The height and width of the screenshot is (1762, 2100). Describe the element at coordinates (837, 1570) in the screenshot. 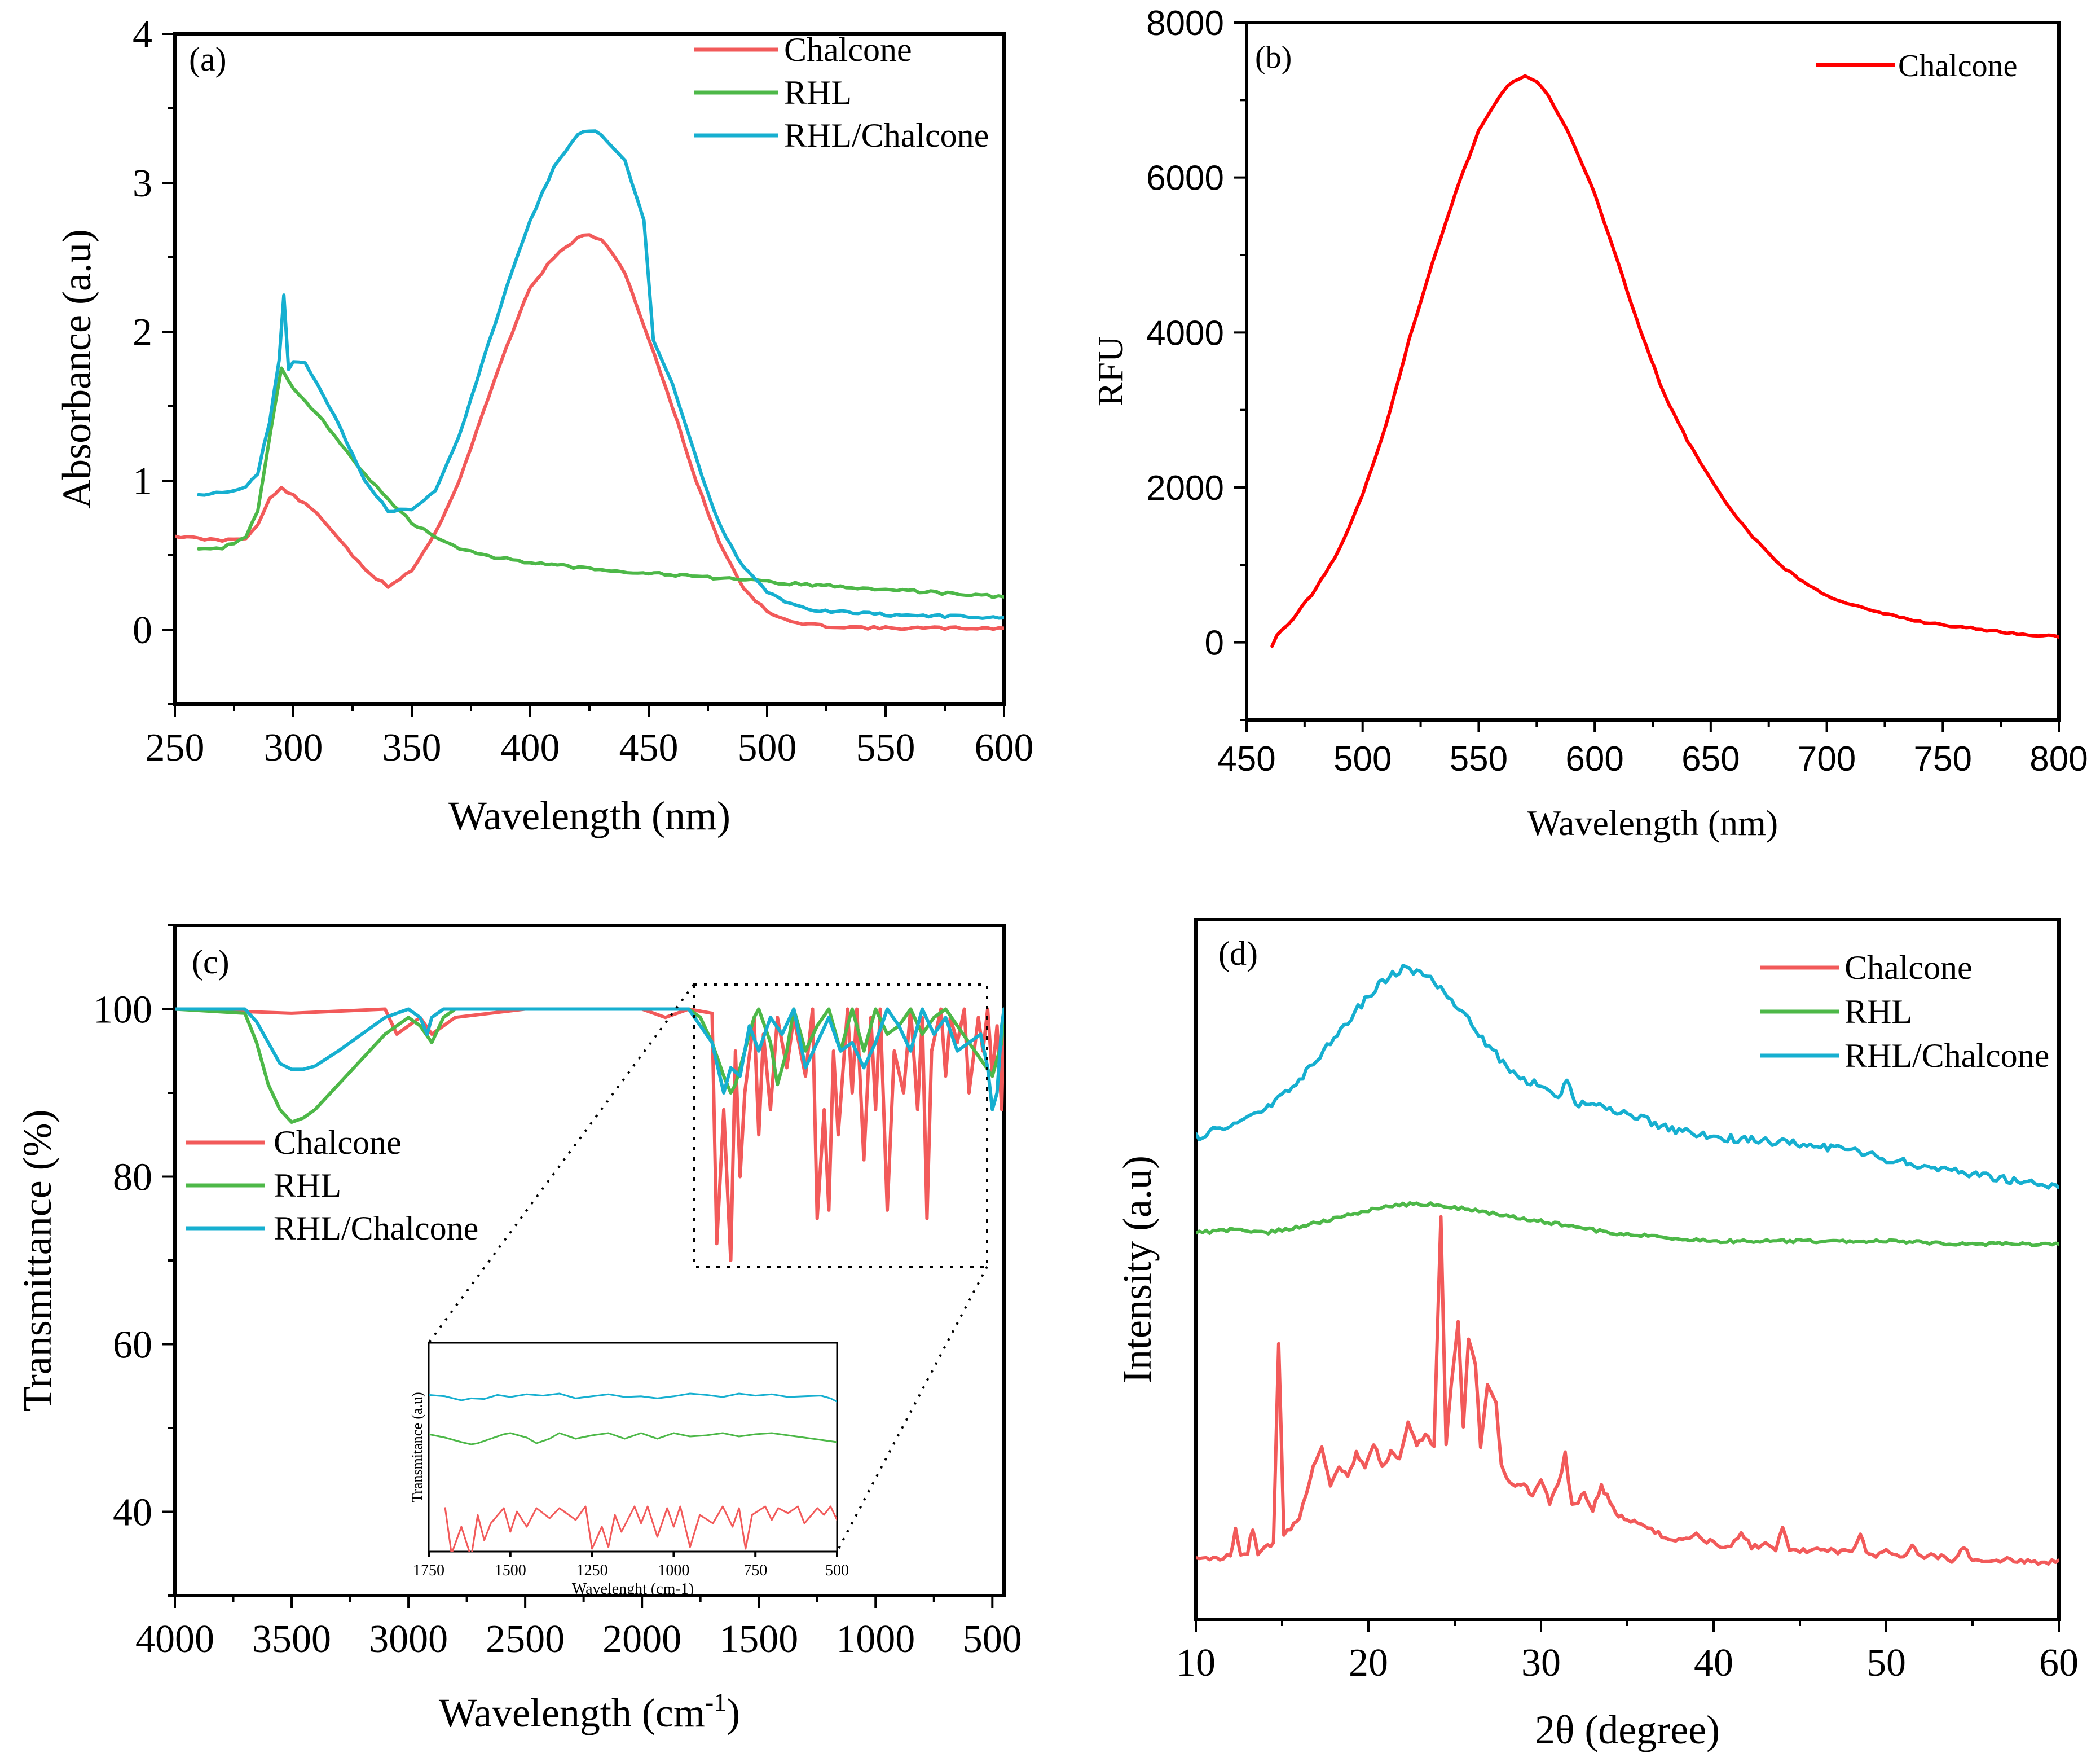

I see `inset-x-tick-label: 500` at that location.